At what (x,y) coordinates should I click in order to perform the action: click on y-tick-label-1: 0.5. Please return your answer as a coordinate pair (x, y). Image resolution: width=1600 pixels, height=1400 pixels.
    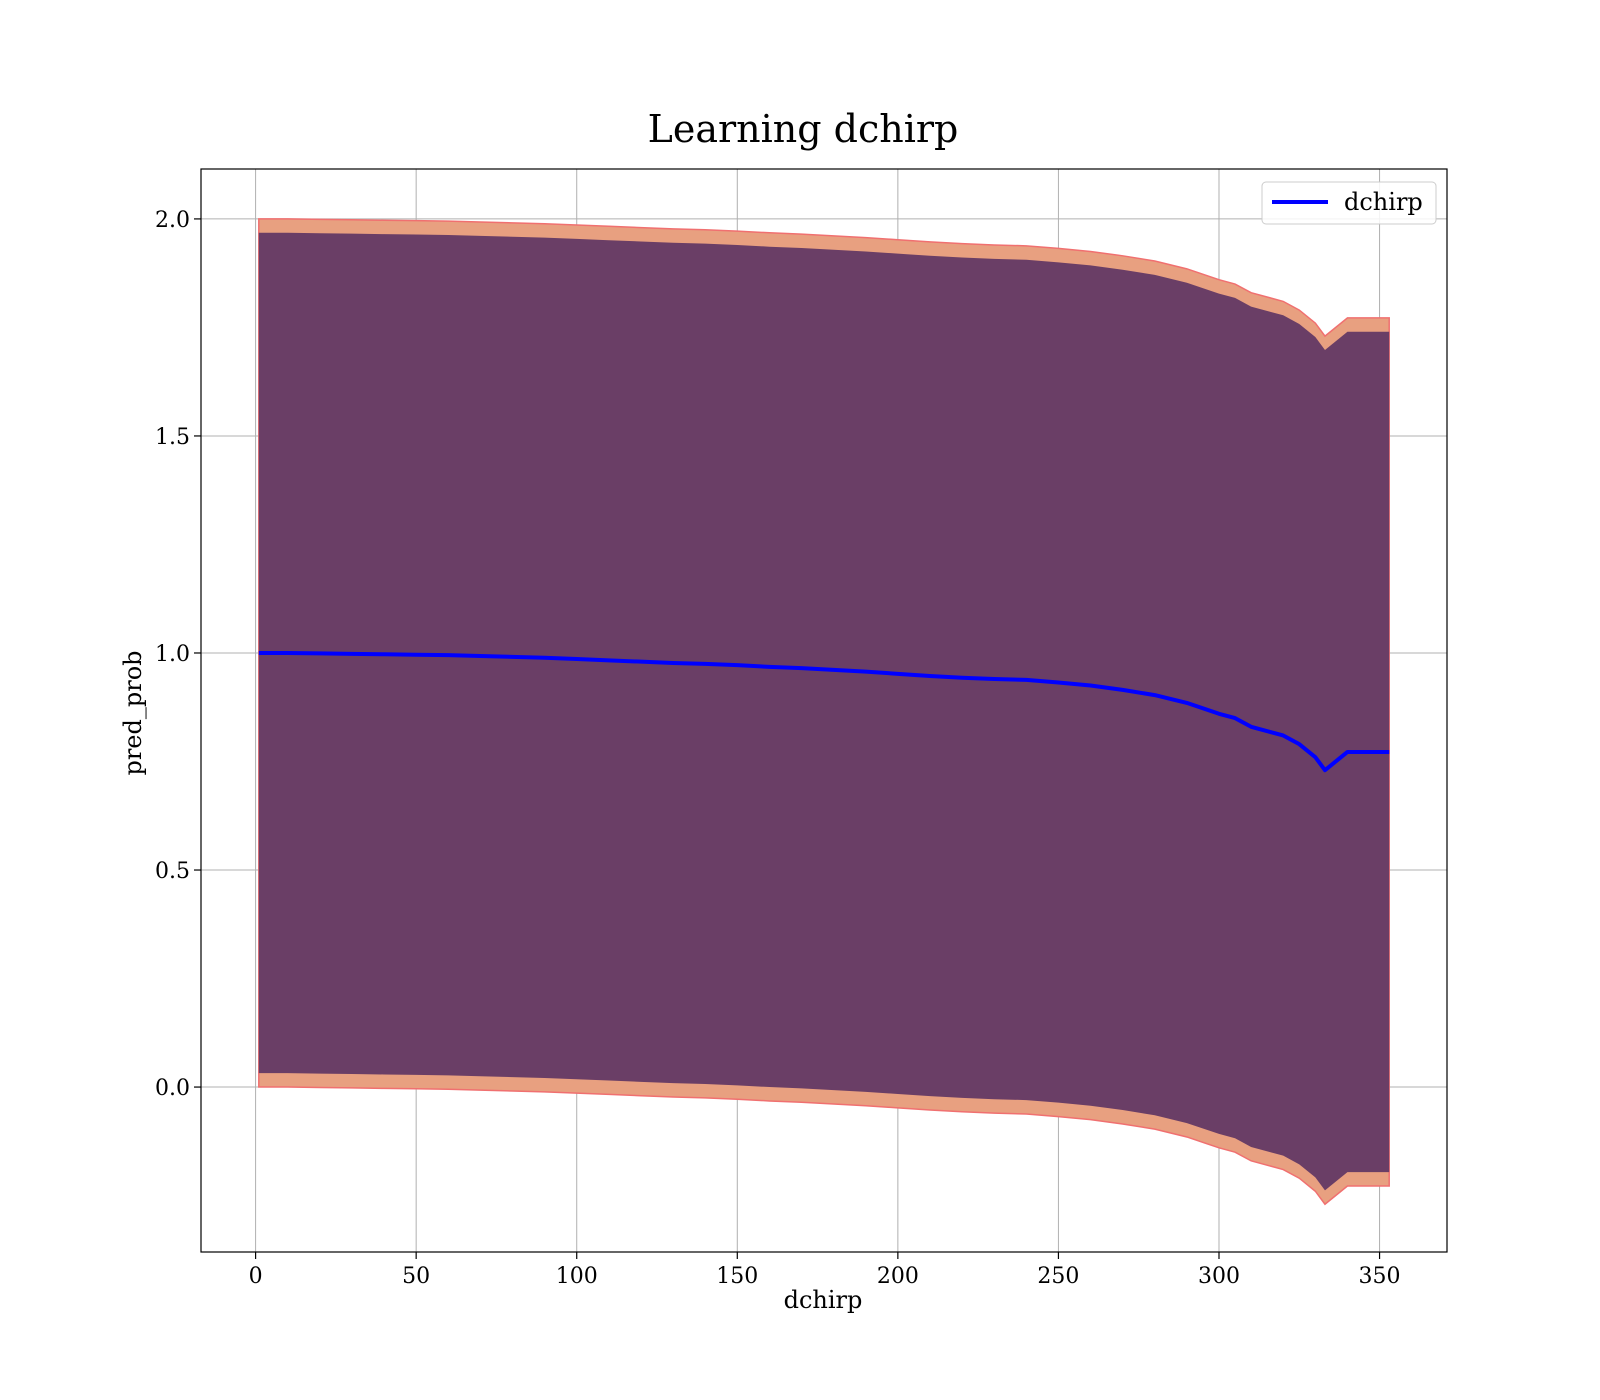
    Looking at the image, I should click on (172, 871).